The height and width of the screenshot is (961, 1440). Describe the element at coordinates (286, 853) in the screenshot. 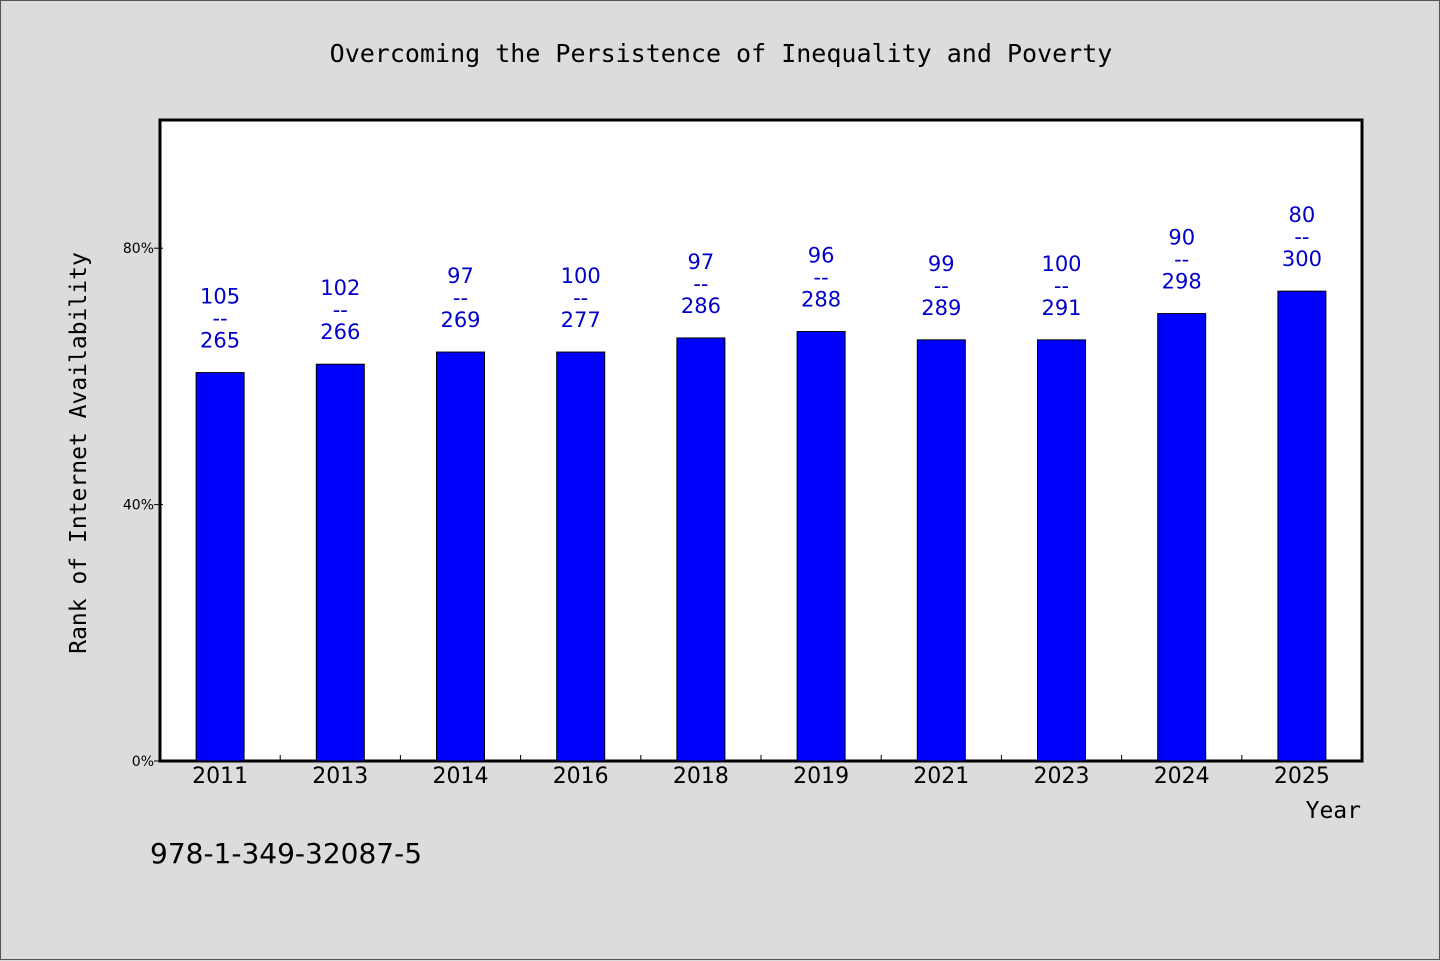

I see `isbn-text: 978-1-349-32087-5` at that location.